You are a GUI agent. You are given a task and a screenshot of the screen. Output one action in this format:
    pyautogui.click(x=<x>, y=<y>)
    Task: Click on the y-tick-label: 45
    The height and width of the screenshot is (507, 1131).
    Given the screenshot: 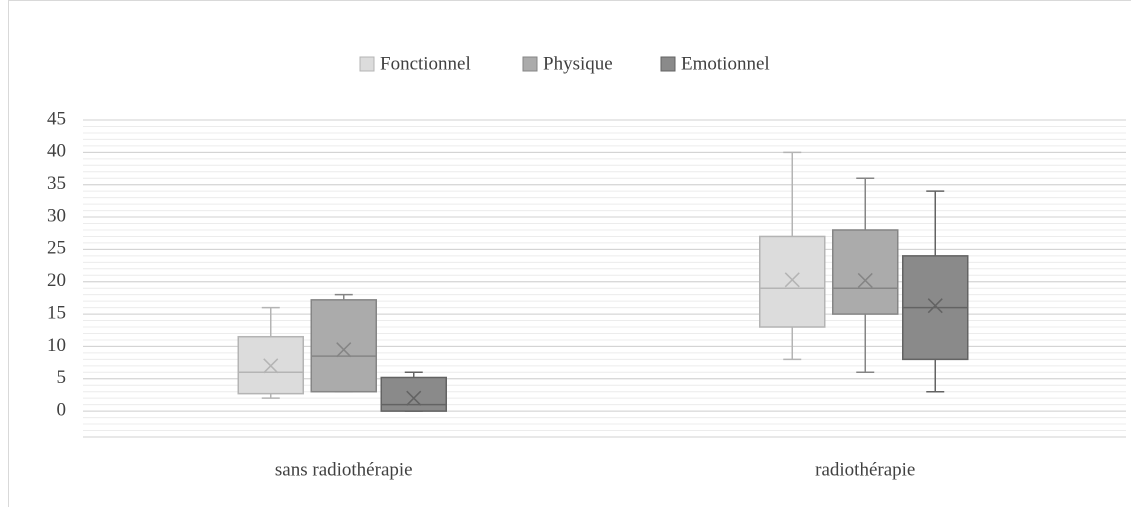 What is the action you would take?
    pyautogui.click(x=56, y=118)
    